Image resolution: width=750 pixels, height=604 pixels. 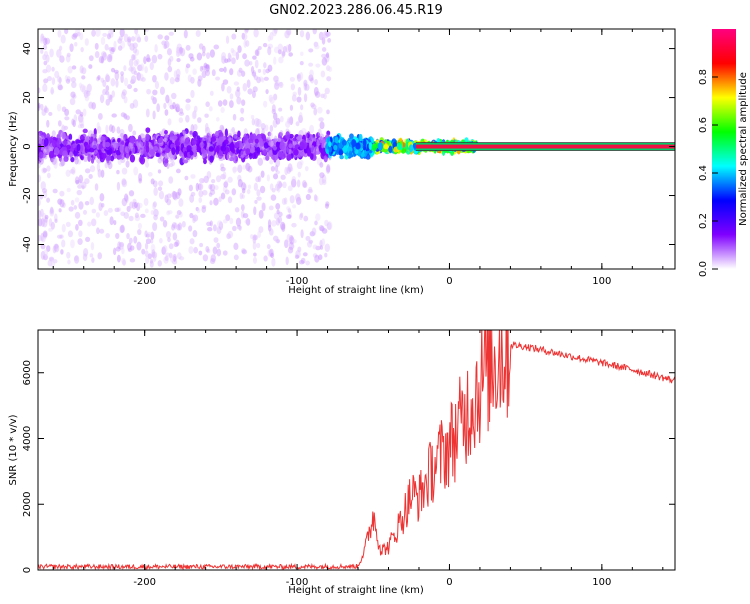 What do you see at coordinates (297, 582) in the screenshot?
I see `x-tick-label: -100` at bounding box center [297, 582].